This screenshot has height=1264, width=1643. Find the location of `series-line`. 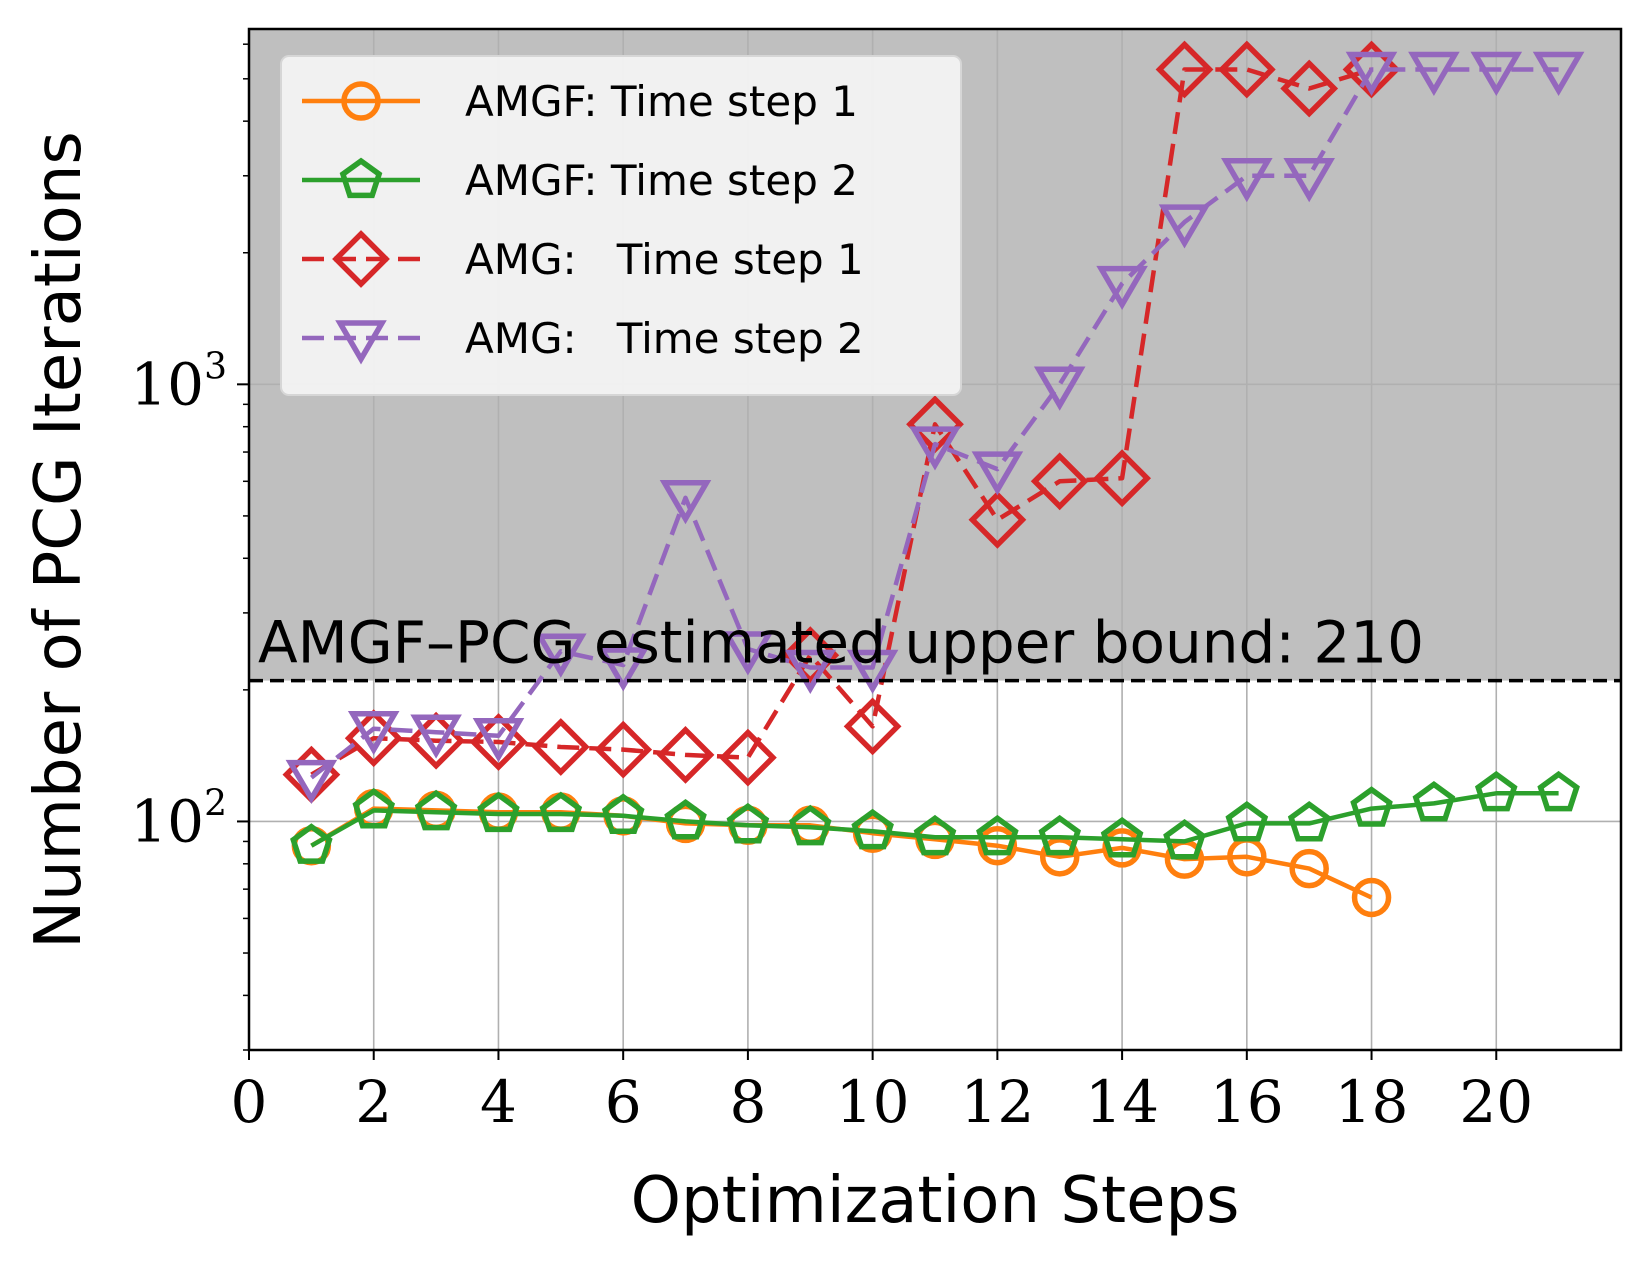

series-line is located at coordinates (934, 819).